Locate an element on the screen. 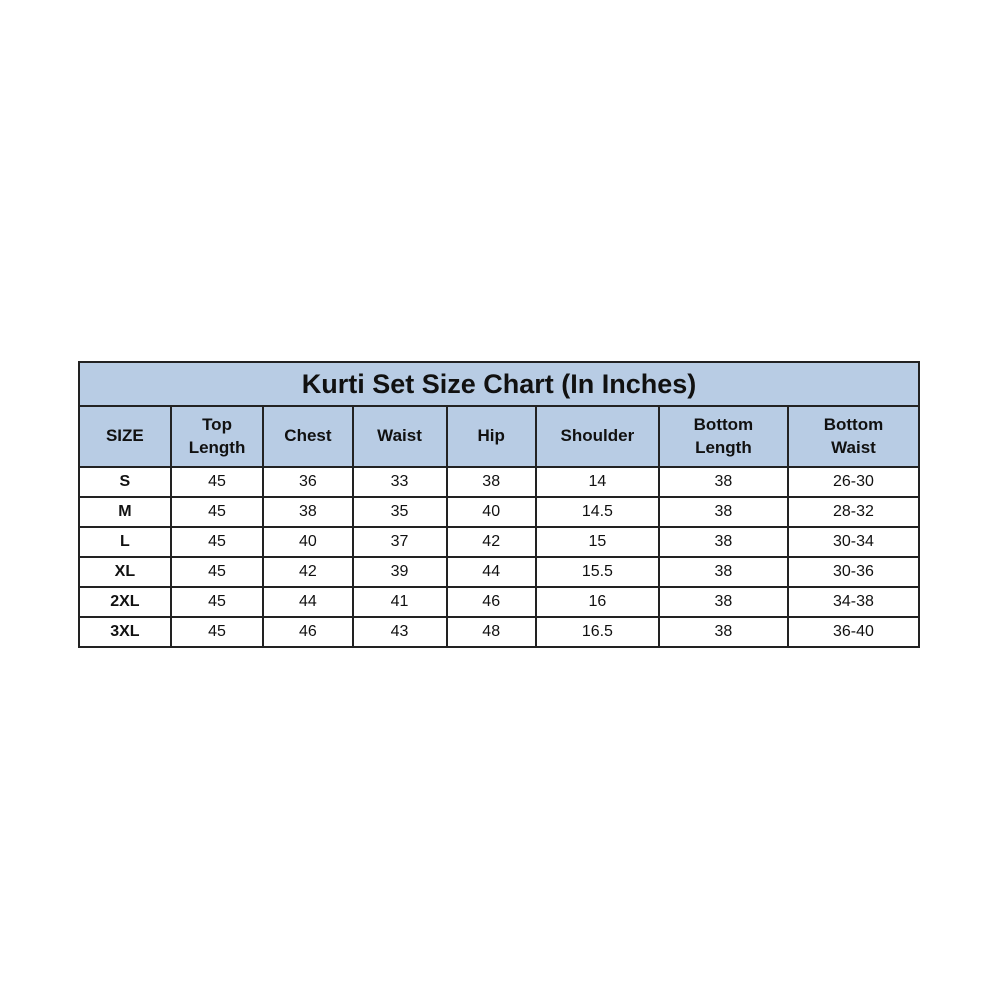 This screenshot has width=1000, height=1000. column-header: Shoulder is located at coordinates (597, 436).